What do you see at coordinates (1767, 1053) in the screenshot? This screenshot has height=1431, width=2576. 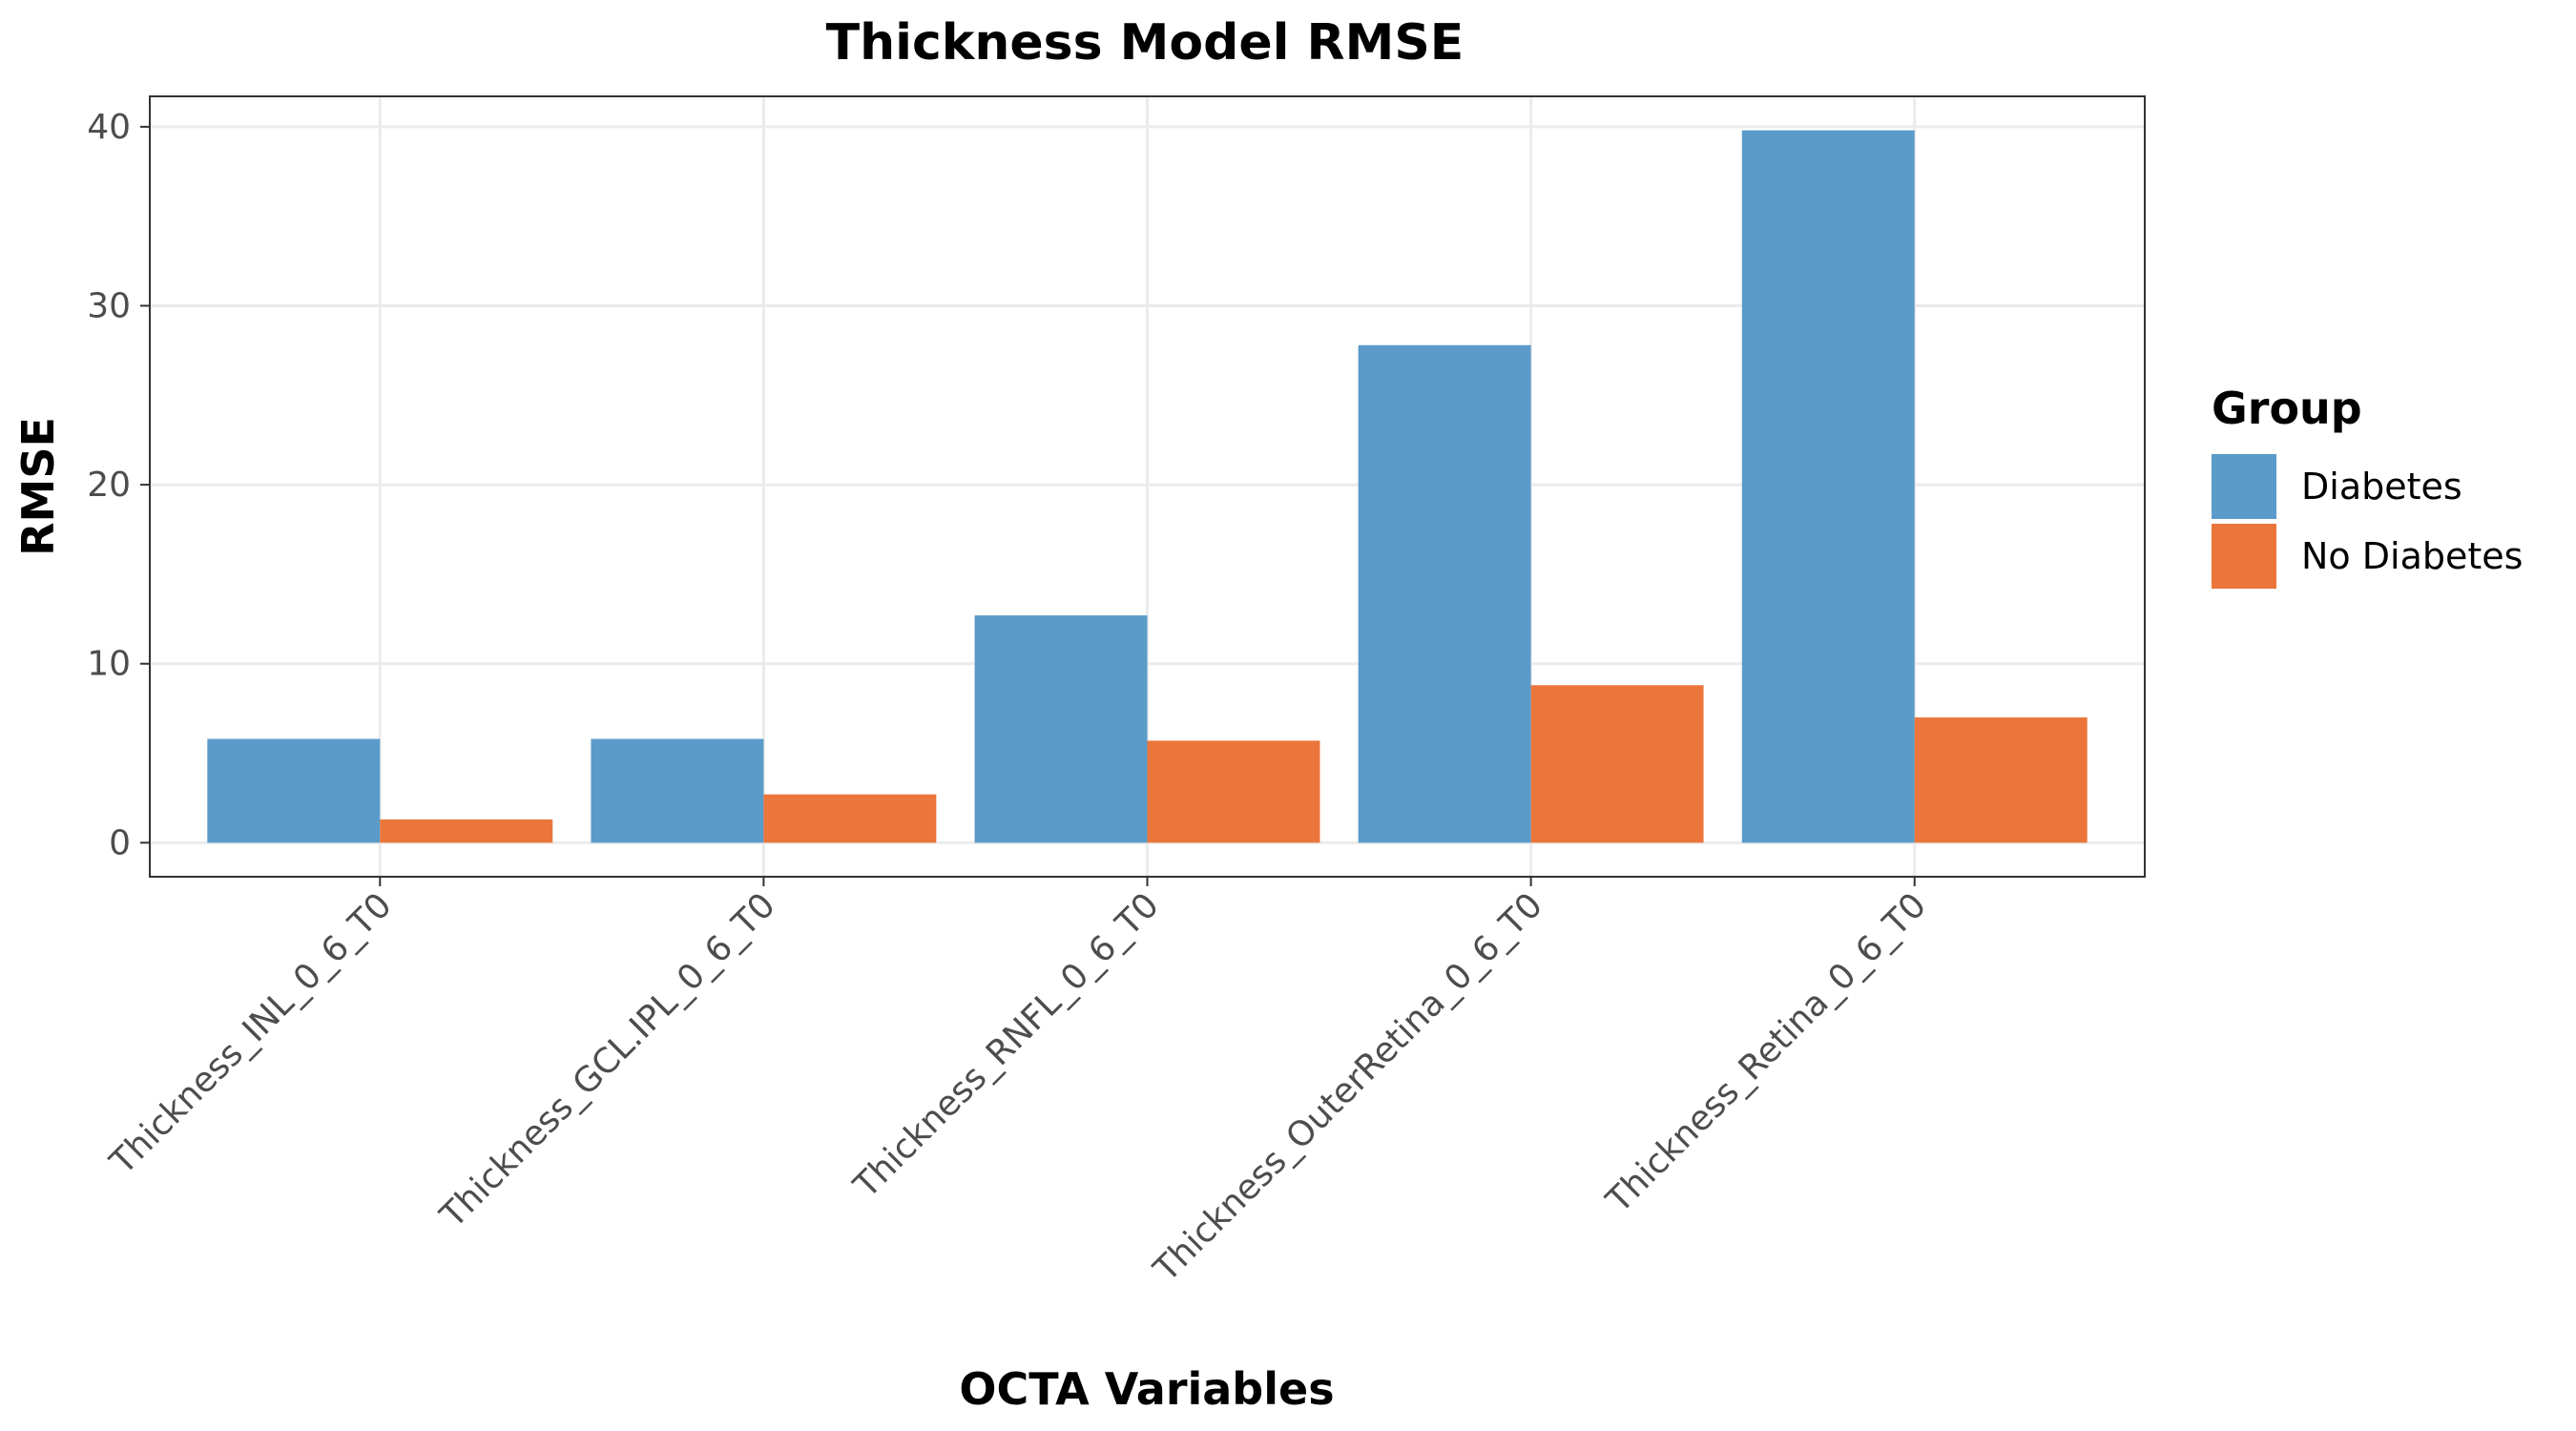 I see `x-tick-label: Thickness_Retina_0_6_T0` at bounding box center [1767, 1053].